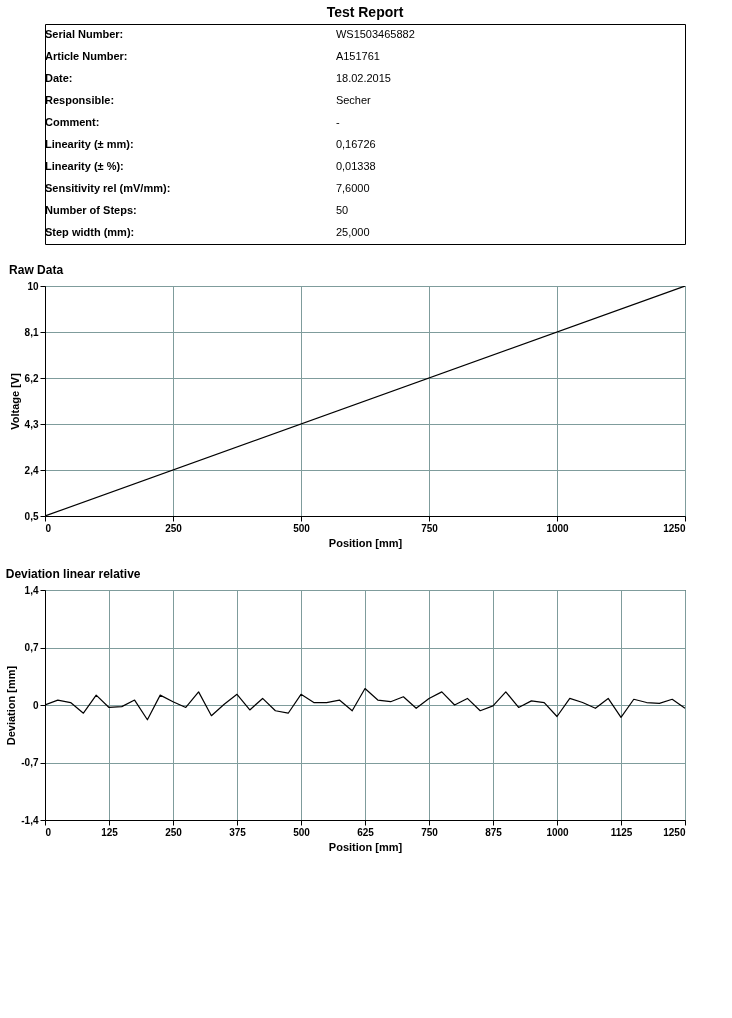 This screenshot has width=732, height=1018. Describe the element at coordinates (35, 705) in the screenshot. I see `y-tick-label: 0` at that location.